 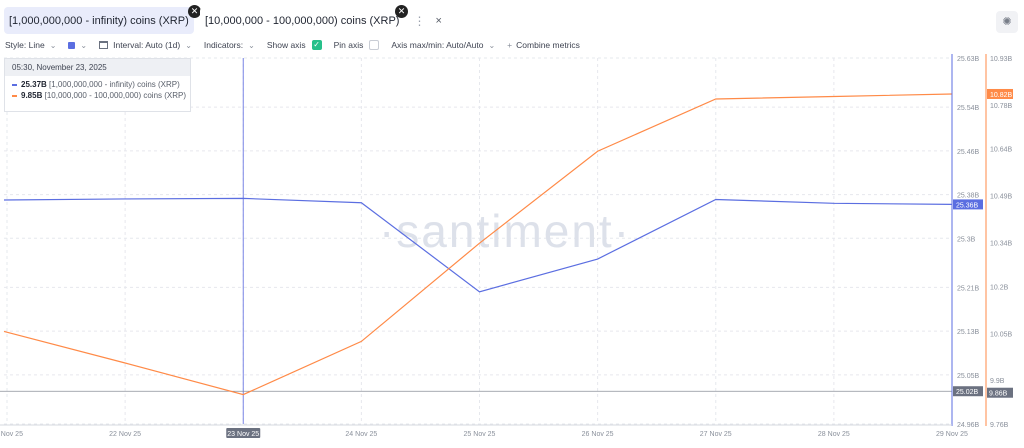 What do you see at coordinates (114, 84) in the screenshot?
I see `tooltip-series-name: [1,000,000,000 - infinity) coins (XRP)` at bounding box center [114, 84].